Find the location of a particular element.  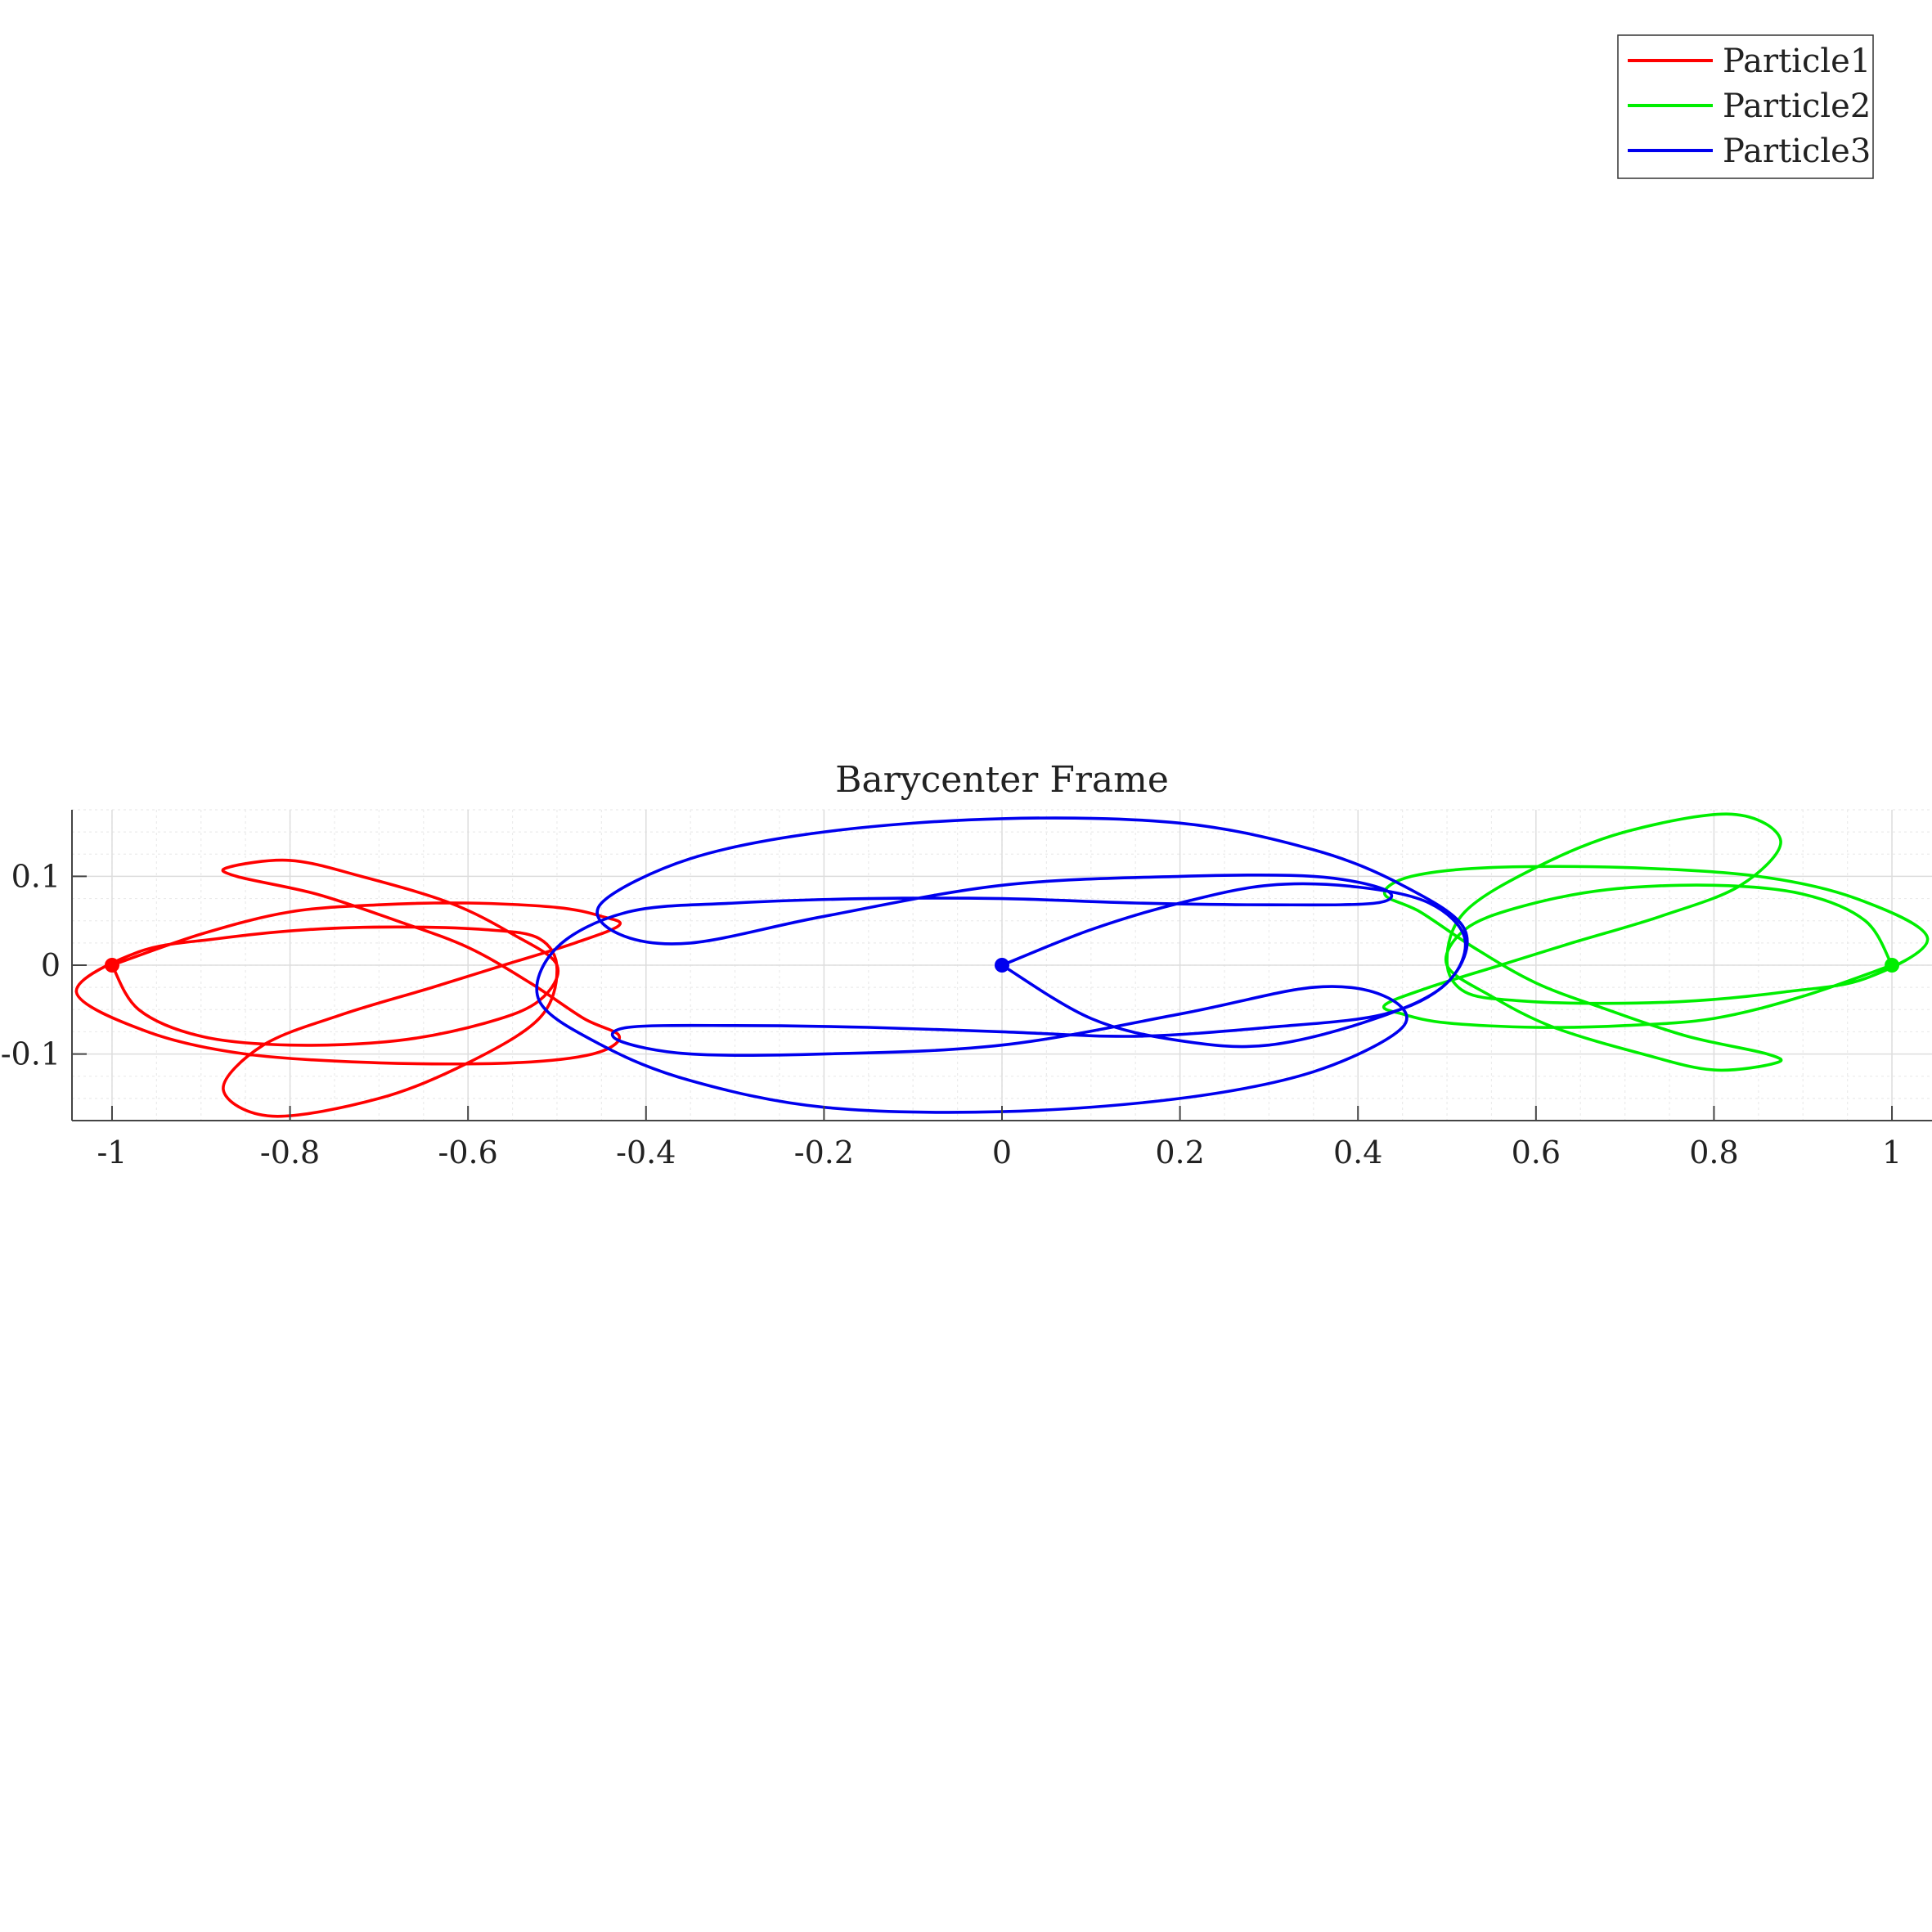

x-tick-label: -0.8 is located at coordinates (290, 1152).